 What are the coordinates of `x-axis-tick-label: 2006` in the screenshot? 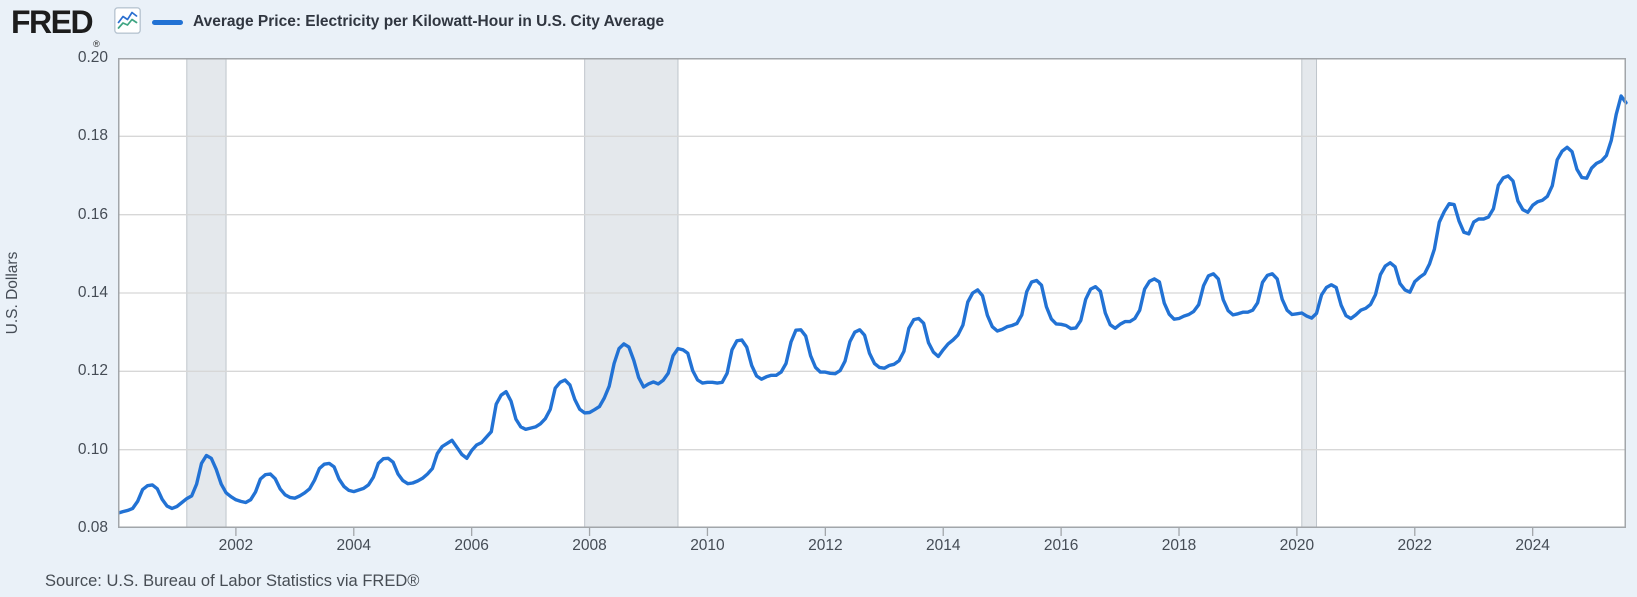 It's located at (471, 545).